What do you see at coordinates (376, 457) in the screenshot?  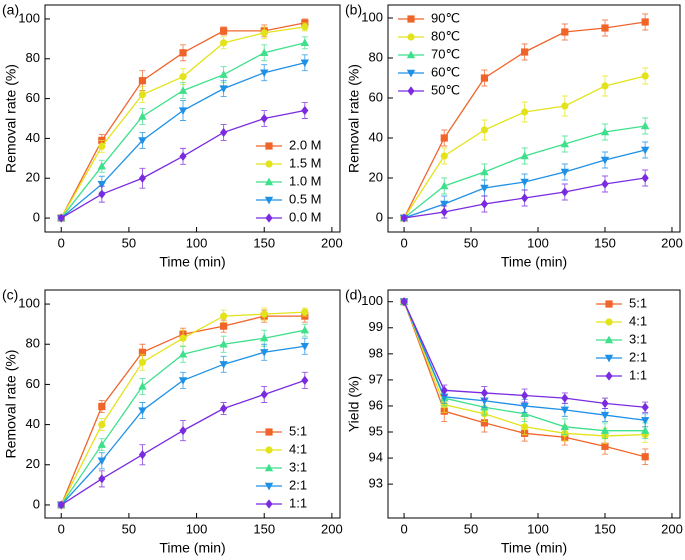 I see `y-tick-label: 94` at bounding box center [376, 457].